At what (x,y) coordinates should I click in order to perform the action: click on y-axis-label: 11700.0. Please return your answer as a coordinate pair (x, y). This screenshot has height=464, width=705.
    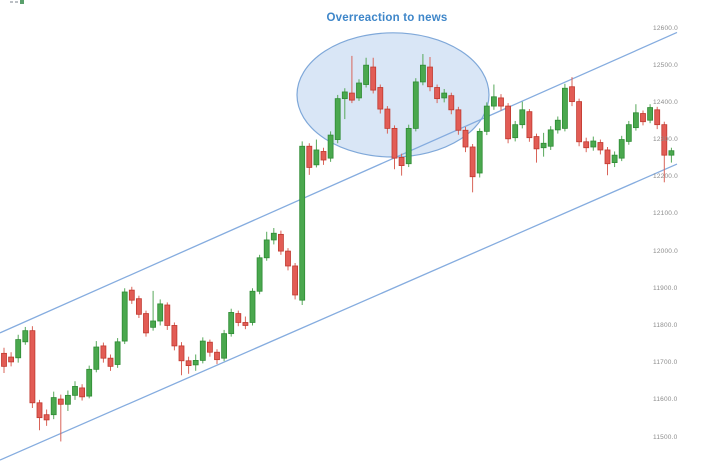
    Looking at the image, I should click on (665, 363).